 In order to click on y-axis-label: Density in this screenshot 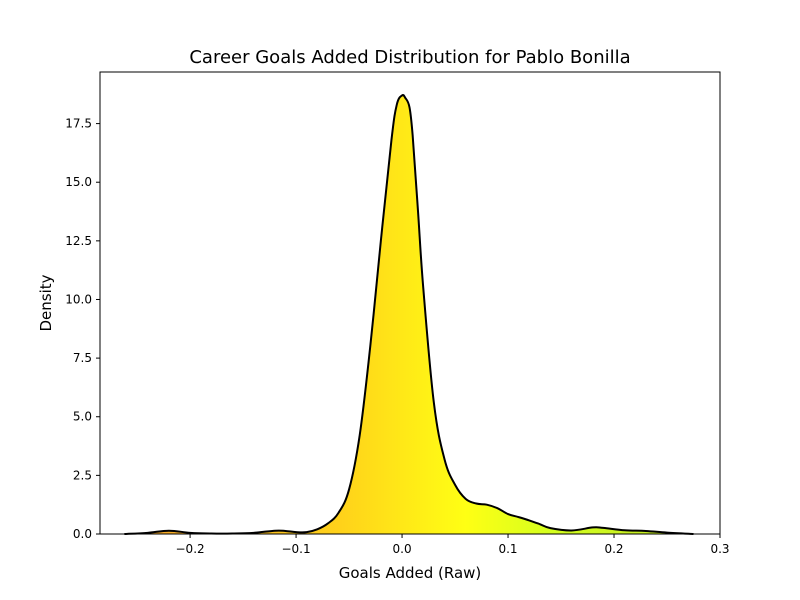, I will do `click(46, 302)`.